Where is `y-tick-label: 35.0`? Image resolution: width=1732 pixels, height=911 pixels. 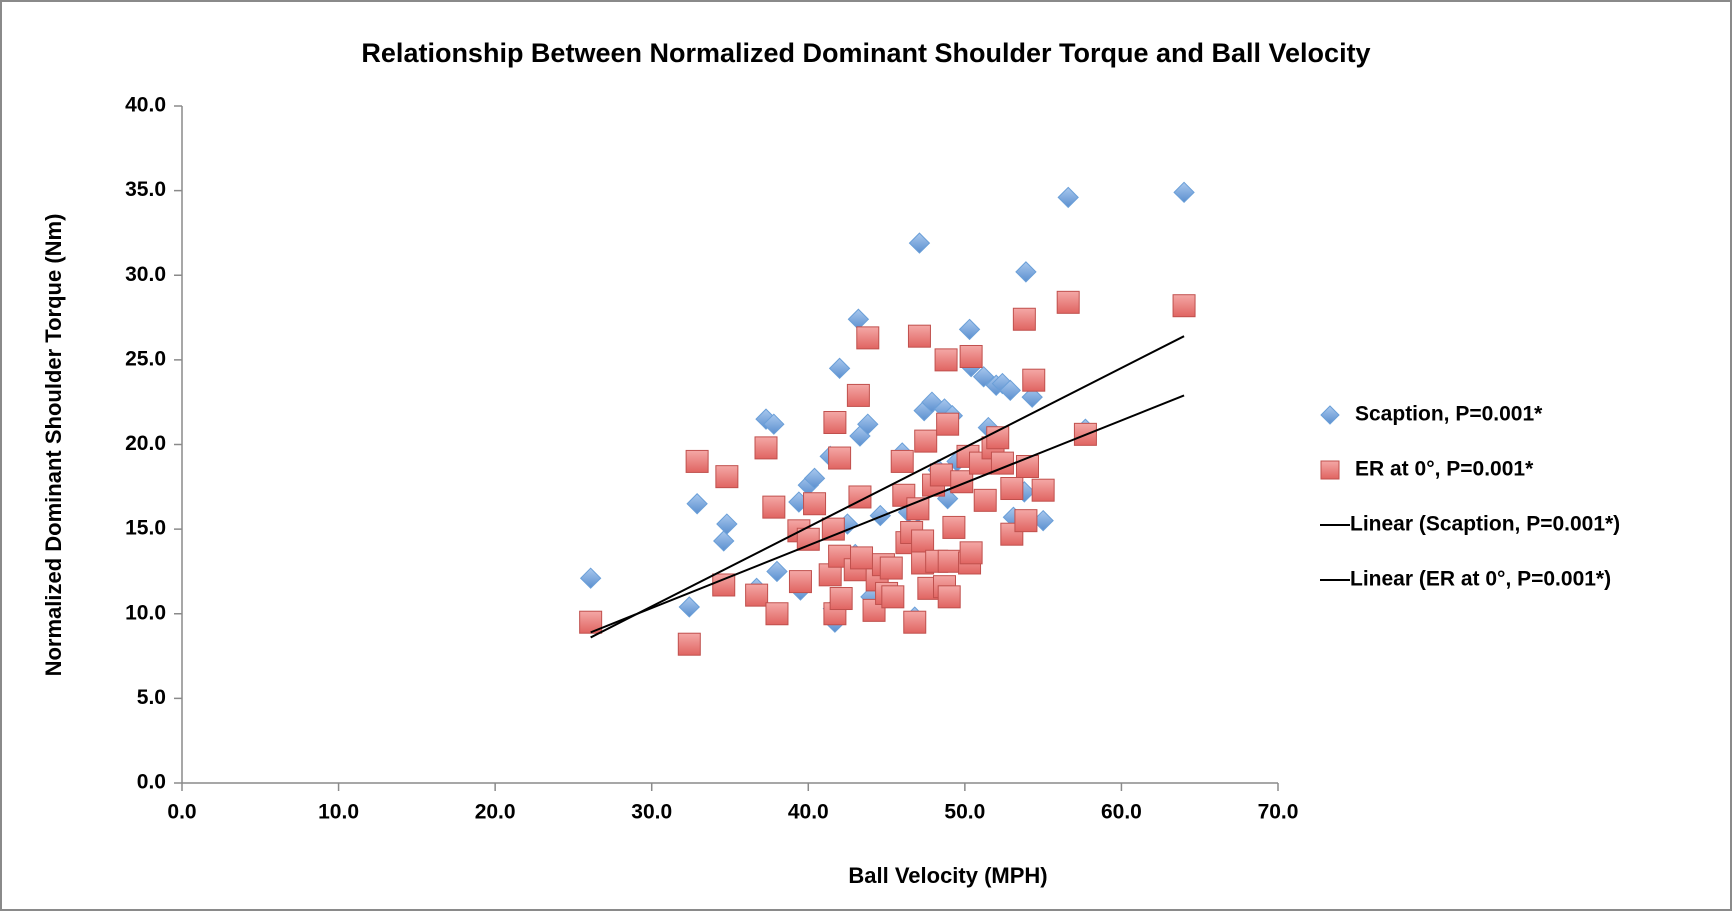
y-tick-label: 35.0 is located at coordinates (145, 189).